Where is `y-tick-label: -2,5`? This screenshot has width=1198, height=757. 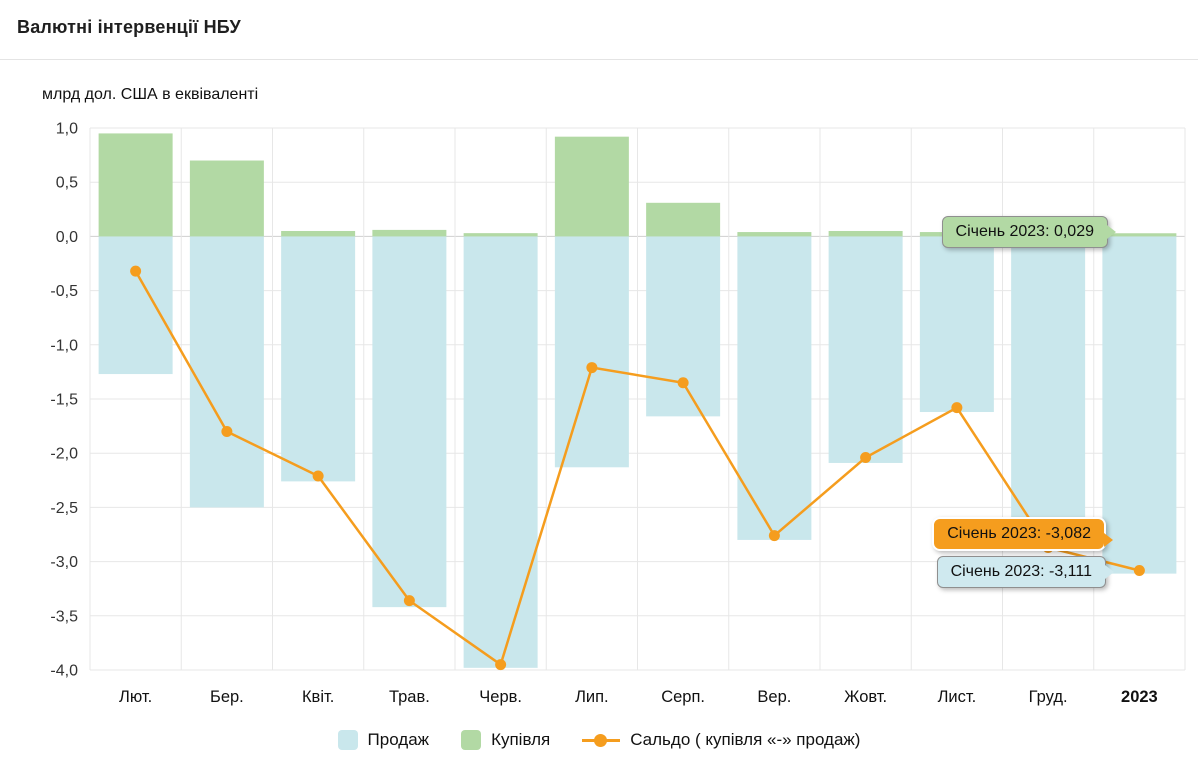 y-tick-label: -2,5 is located at coordinates (64, 508).